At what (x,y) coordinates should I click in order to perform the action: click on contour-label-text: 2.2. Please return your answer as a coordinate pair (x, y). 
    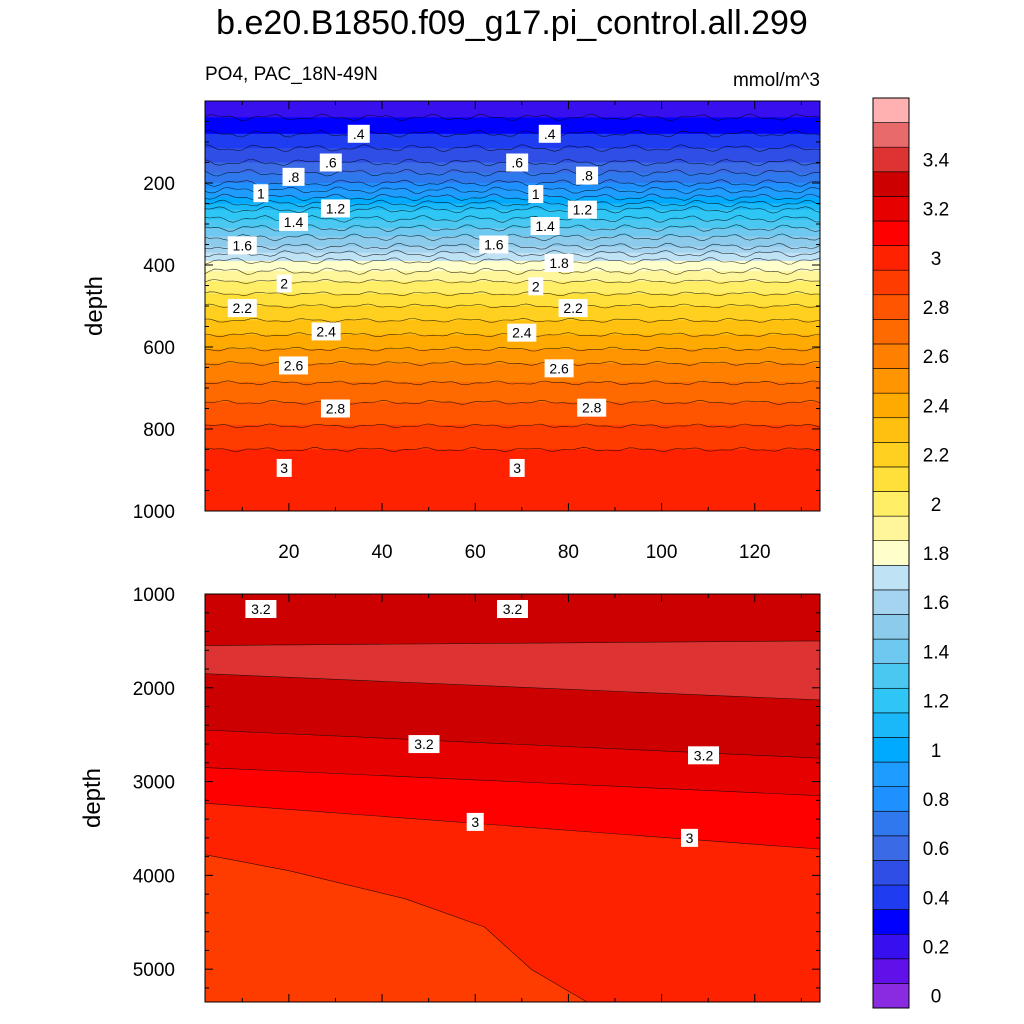
    Looking at the image, I should click on (573, 308).